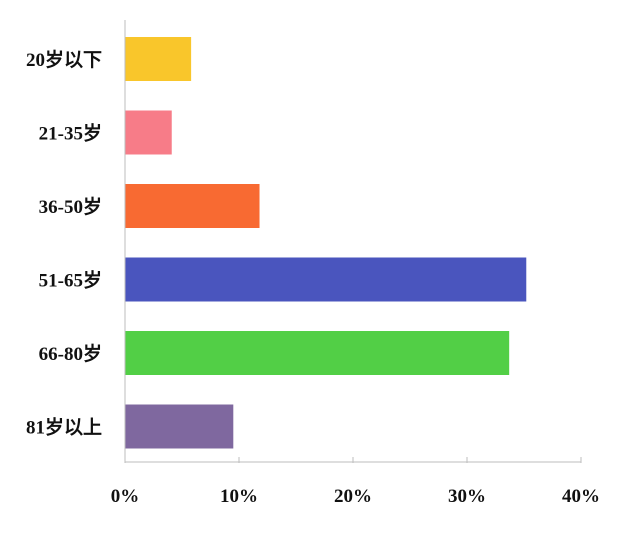  Describe the element at coordinates (64, 243) in the screenshot. I see `category-labels: 20岁以下 21-35岁 36-50岁 51-65岁 66-80岁 81岁以上` at that location.